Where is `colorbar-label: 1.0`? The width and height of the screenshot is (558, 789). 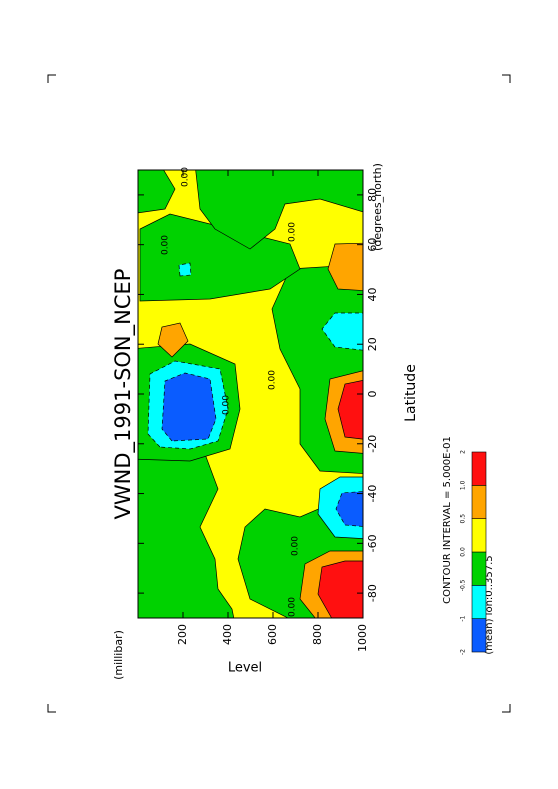 colorbar-label: 1.0 is located at coordinates (463, 485).